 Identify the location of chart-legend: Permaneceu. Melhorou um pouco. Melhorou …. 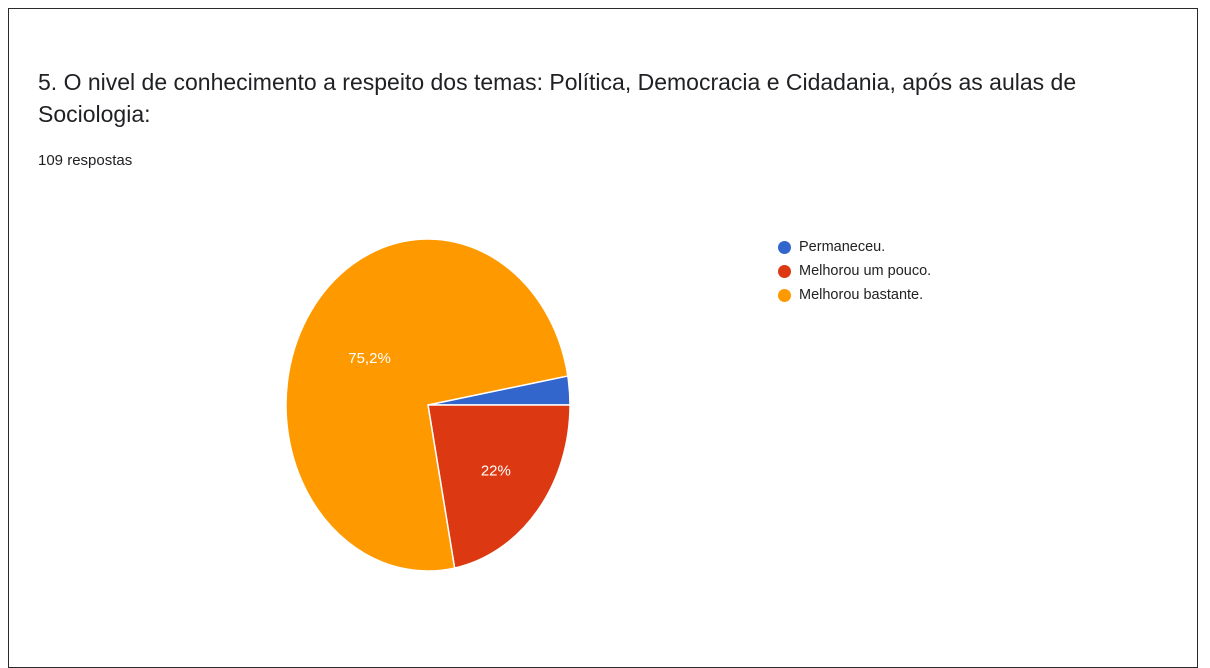
(854, 271).